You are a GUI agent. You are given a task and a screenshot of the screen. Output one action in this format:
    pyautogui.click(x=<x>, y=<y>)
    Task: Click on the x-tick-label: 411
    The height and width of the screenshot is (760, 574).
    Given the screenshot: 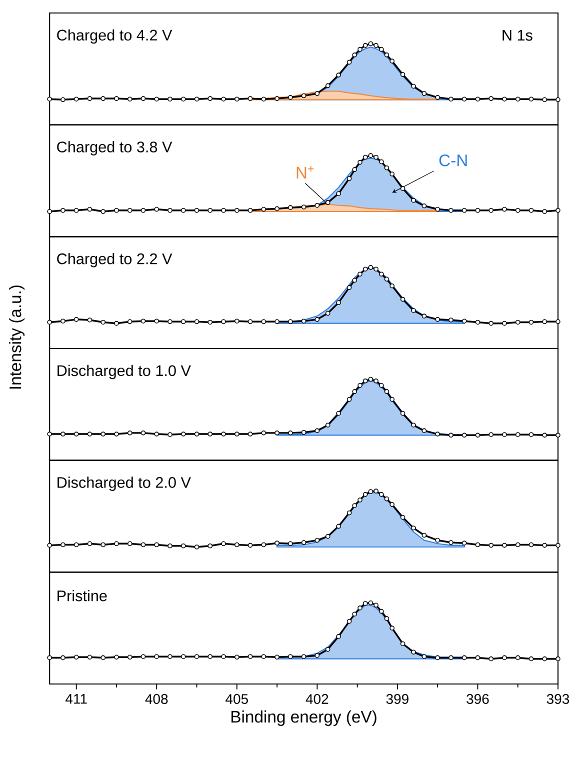 What is the action you would take?
    pyautogui.click(x=76, y=699)
    